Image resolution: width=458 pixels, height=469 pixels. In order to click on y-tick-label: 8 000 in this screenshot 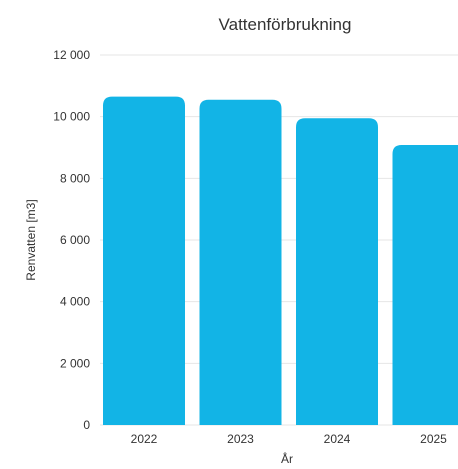, I will do `click(75, 178)`.